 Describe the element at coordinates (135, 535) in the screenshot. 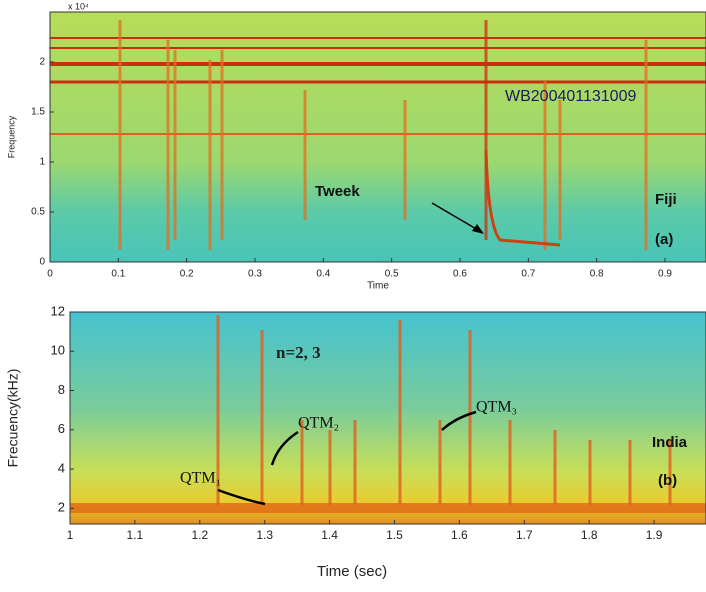

I see `x-tick-label: 1.1` at that location.